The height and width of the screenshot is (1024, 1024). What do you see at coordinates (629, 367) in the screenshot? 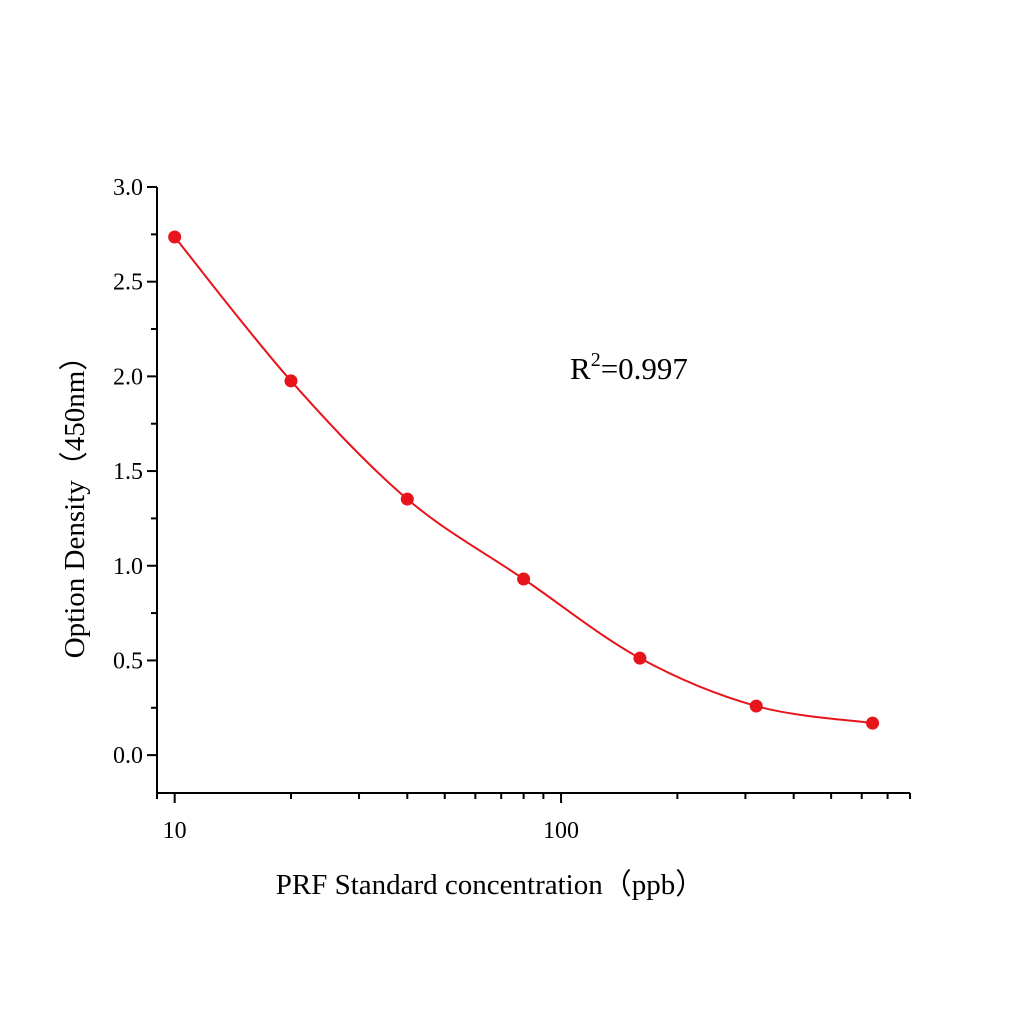
I see `r-squared-annotation: R2=0.997` at bounding box center [629, 367].